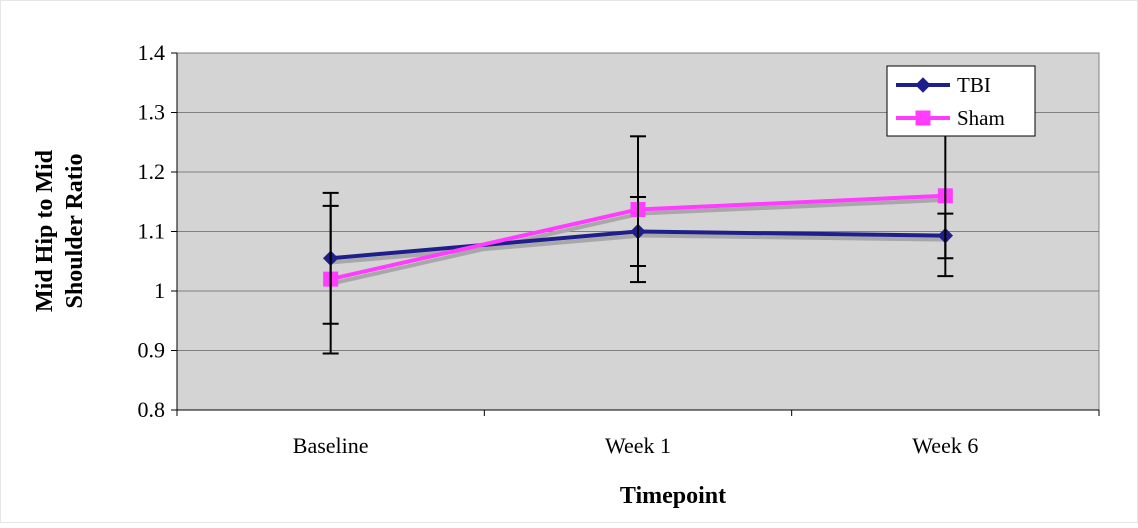  I want to click on legend-box, so click(961, 101).